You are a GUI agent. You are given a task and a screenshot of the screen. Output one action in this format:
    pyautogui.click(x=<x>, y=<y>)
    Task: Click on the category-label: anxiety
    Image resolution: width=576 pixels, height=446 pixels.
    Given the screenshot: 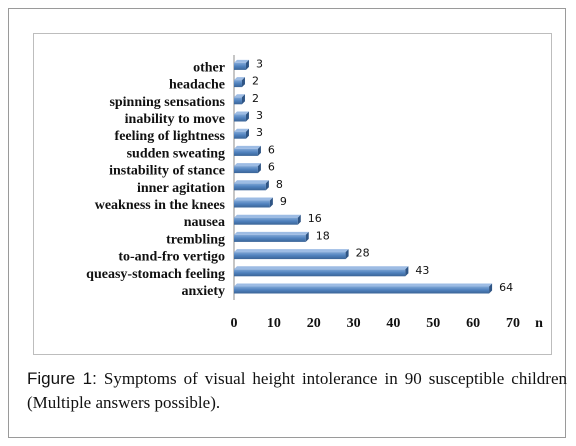 What is the action you would take?
    pyautogui.click(x=203, y=291)
    